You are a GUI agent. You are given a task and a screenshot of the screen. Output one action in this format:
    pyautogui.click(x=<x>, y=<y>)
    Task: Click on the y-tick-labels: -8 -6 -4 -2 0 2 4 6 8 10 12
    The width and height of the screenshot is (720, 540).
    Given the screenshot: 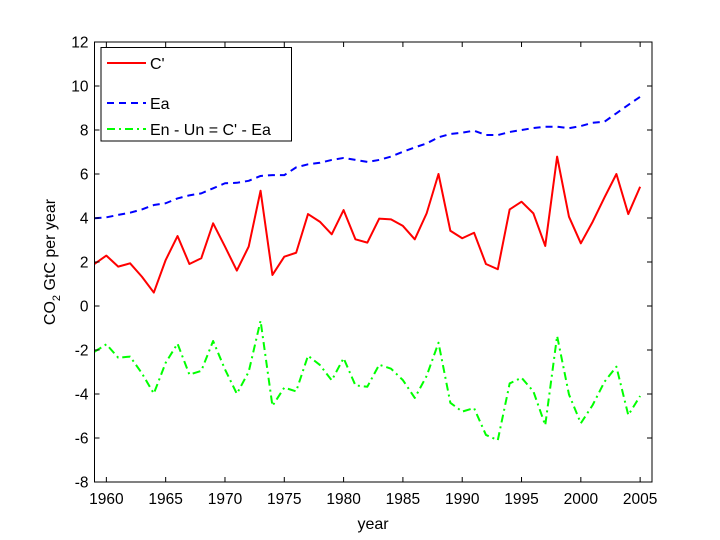 What is the action you would take?
    pyautogui.click(x=80, y=263)
    